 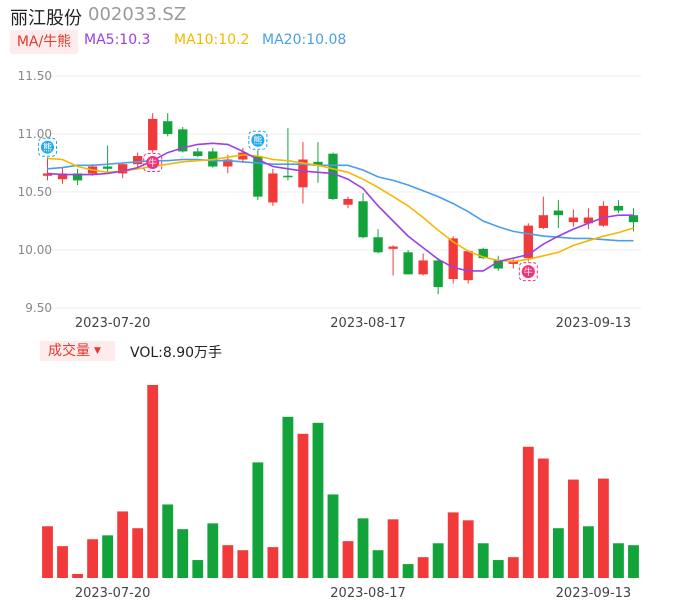 I want to click on marker-label: 牛, so click(x=528, y=272).